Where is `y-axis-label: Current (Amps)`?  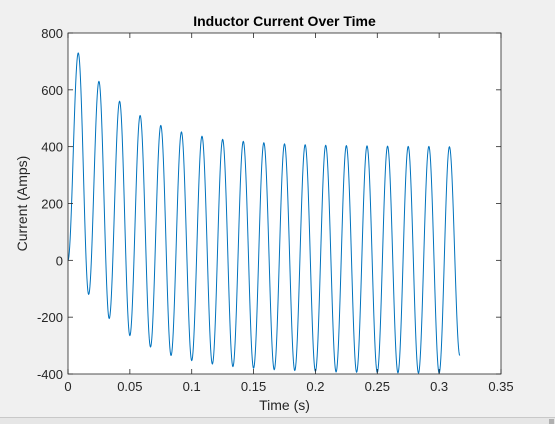 y-axis-label: Current (Amps) is located at coordinates (22, 204).